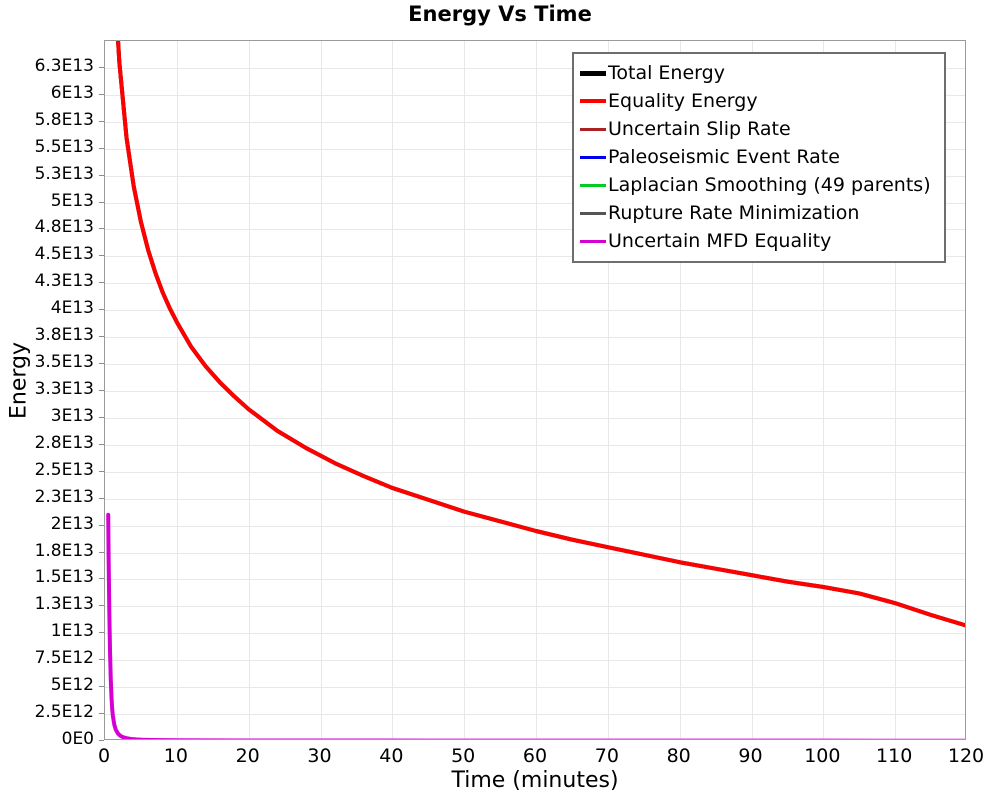 The image size is (1000, 800). What do you see at coordinates (72, 308) in the screenshot?
I see `y-axis-tick-label: 4E13` at bounding box center [72, 308].